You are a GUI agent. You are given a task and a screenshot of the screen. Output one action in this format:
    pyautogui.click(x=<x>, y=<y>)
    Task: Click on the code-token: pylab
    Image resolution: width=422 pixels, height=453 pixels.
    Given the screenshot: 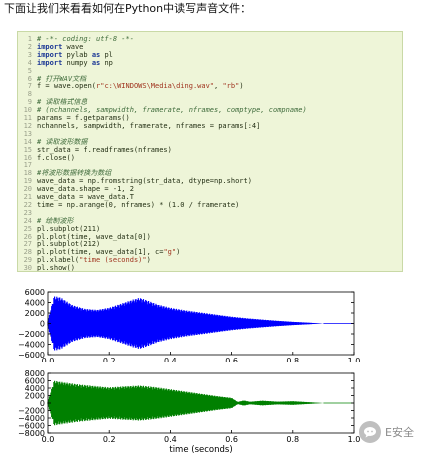 What is the action you would take?
    pyautogui.click(x=77, y=54)
    